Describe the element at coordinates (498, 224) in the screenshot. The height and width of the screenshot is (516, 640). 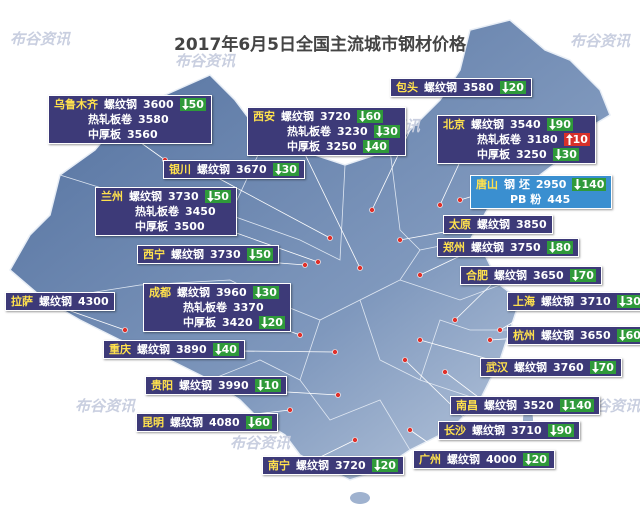
I see `price-row: 太原 螺纹钢 3850` at that location.